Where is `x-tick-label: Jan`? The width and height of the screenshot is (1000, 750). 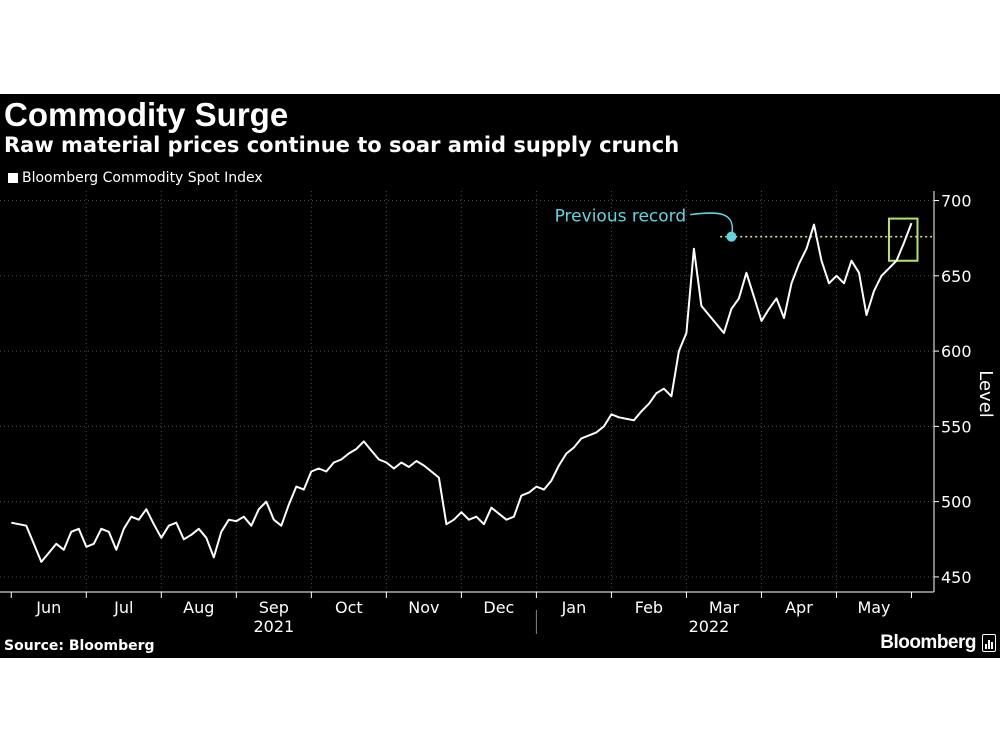 x-tick-label: Jan is located at coordinates (574, 607).